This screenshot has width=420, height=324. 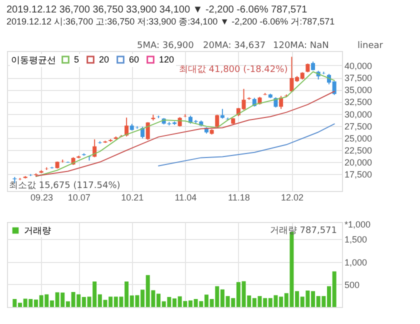 I want to click on legend-label: 20, so click(x=104, y=59).